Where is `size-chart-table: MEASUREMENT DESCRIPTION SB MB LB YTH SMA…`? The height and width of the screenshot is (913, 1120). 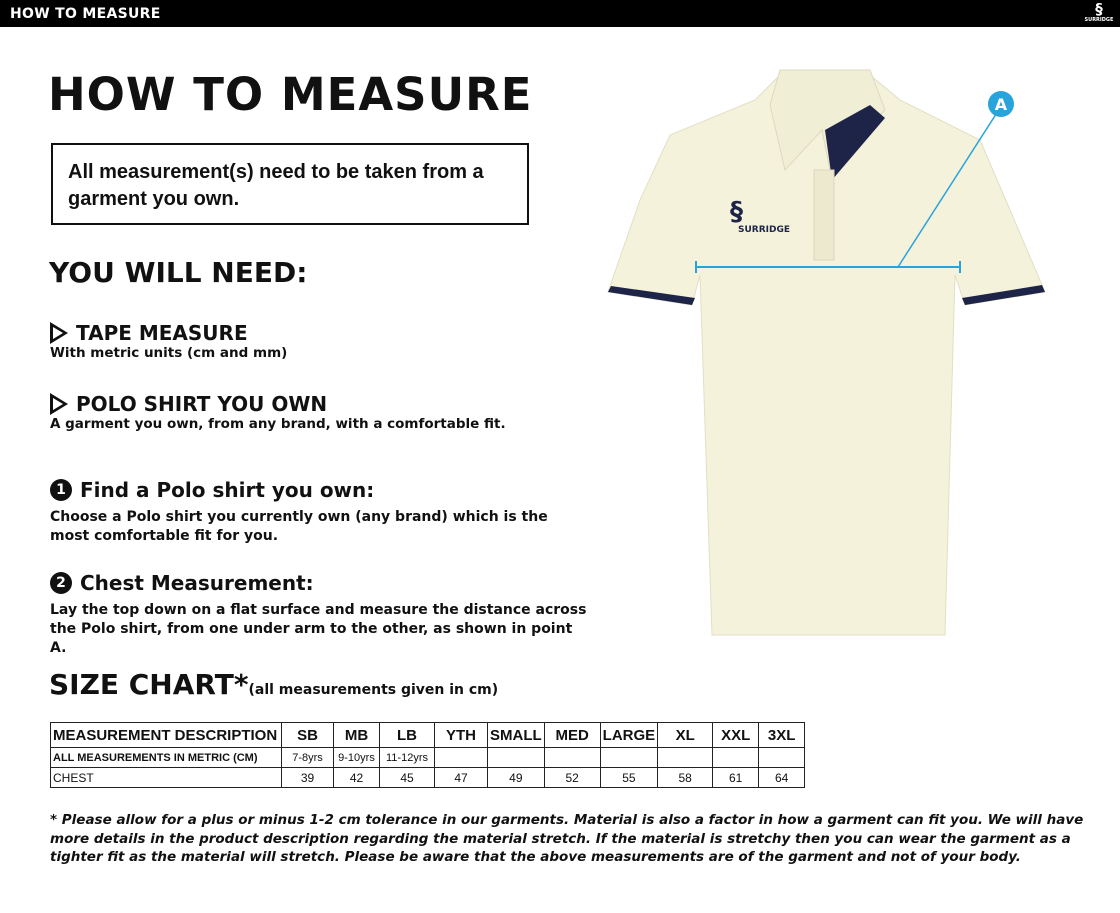 size-chart-table: MEASUREMENT DESCRIPTION SB MB LB YTH SMA… is located at coordinates (428, 755).